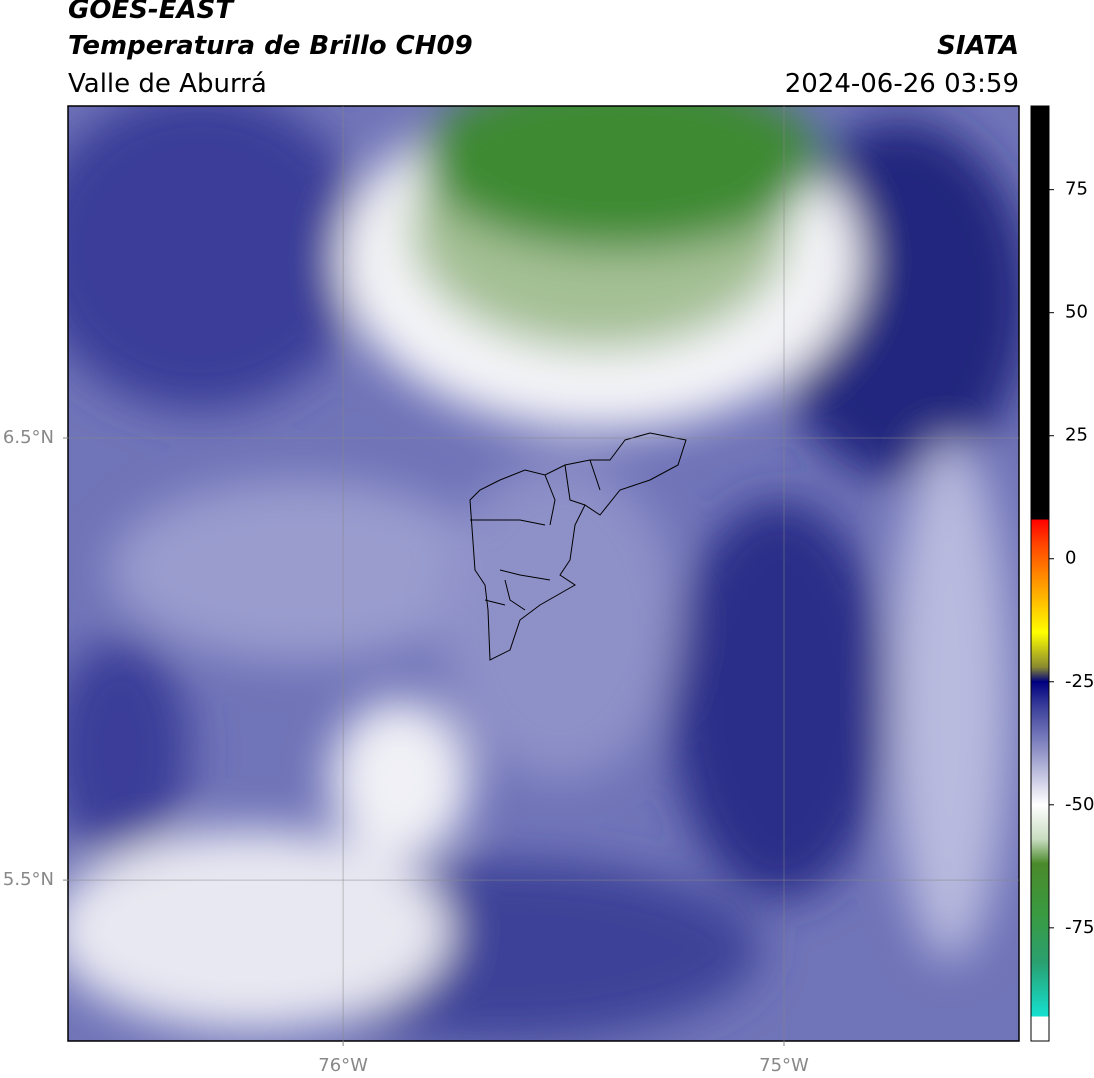 The width and height of the screenshot is (1094, 1078). Describe the element at coordinates (1076, 435) in the screenshot. I see `colorbar-tick-label: 25` at that location.